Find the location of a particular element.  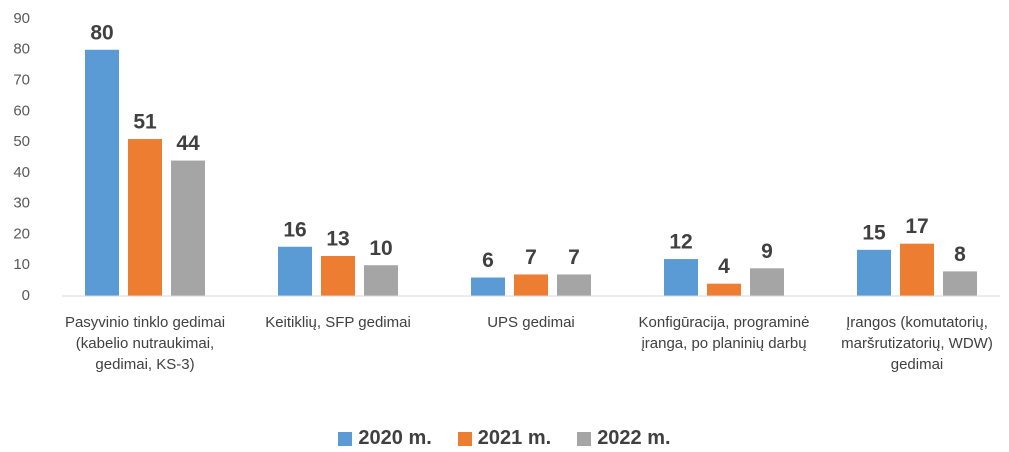

y-tick-label: 30 is located at coordinates (21, 203).